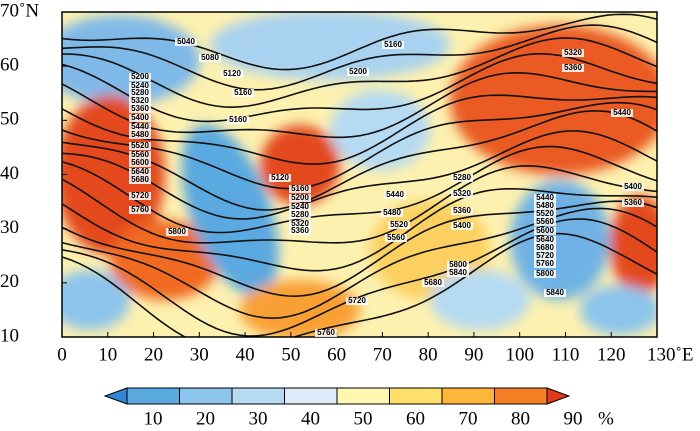 The width and height of the screenshot is (700, 431). What do you see at coordinates (153, 354) in the screenshot?
I see `x-tick-label: 20` at bounding box center [153, 354].